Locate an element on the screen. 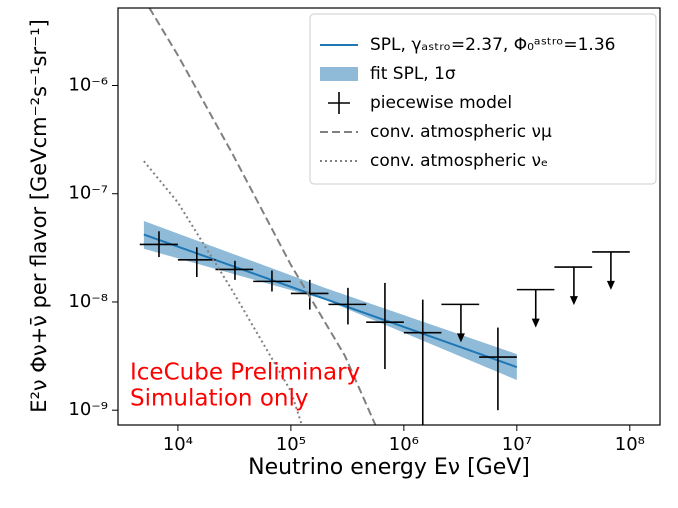 This screenshot has height=508, width=678. x-tick-label: 10⁷ is located at coordinates (517, 444).